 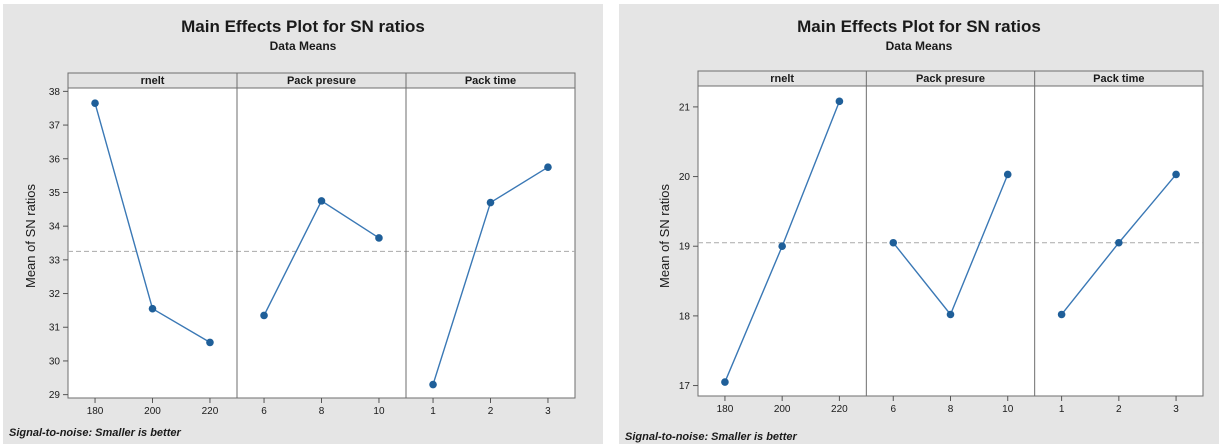 What do you see at coordinates (55, 193) in the screenshot?
I see `y-tick-label: 35` at bounding box center [55, 193].